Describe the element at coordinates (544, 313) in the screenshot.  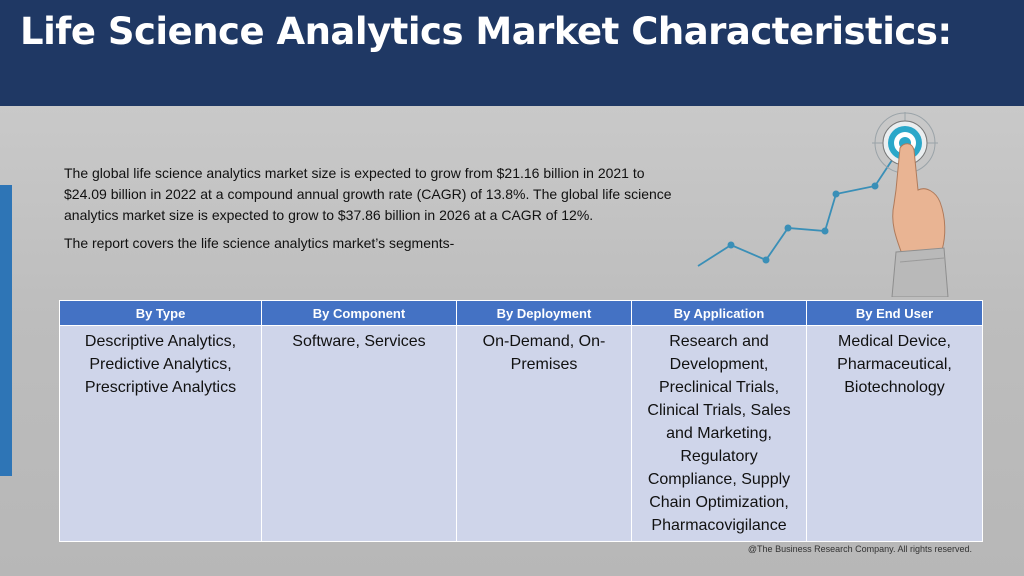
I see `table-header-cell: By Deployment` at that location.